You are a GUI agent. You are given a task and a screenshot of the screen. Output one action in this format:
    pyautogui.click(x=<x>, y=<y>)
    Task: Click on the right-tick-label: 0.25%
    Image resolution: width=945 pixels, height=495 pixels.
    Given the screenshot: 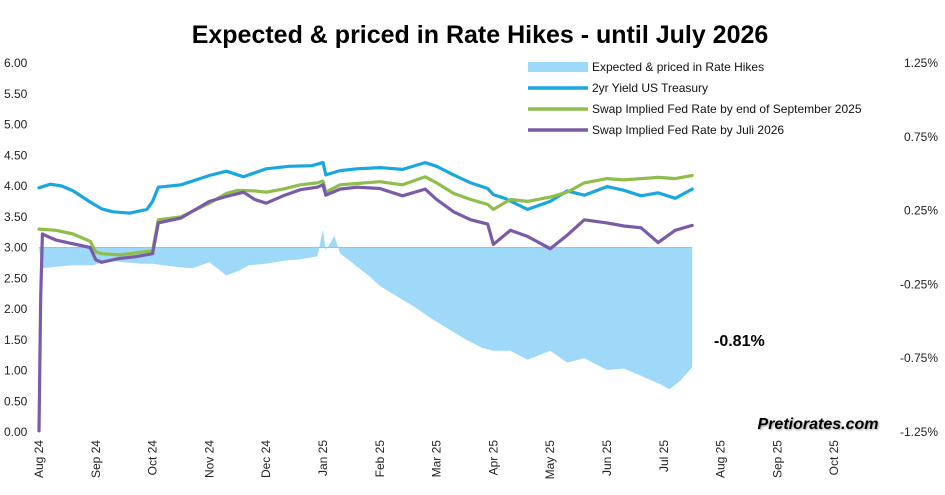 What is the action you would take?
    pyautogui.click(x=921, y=211)
    